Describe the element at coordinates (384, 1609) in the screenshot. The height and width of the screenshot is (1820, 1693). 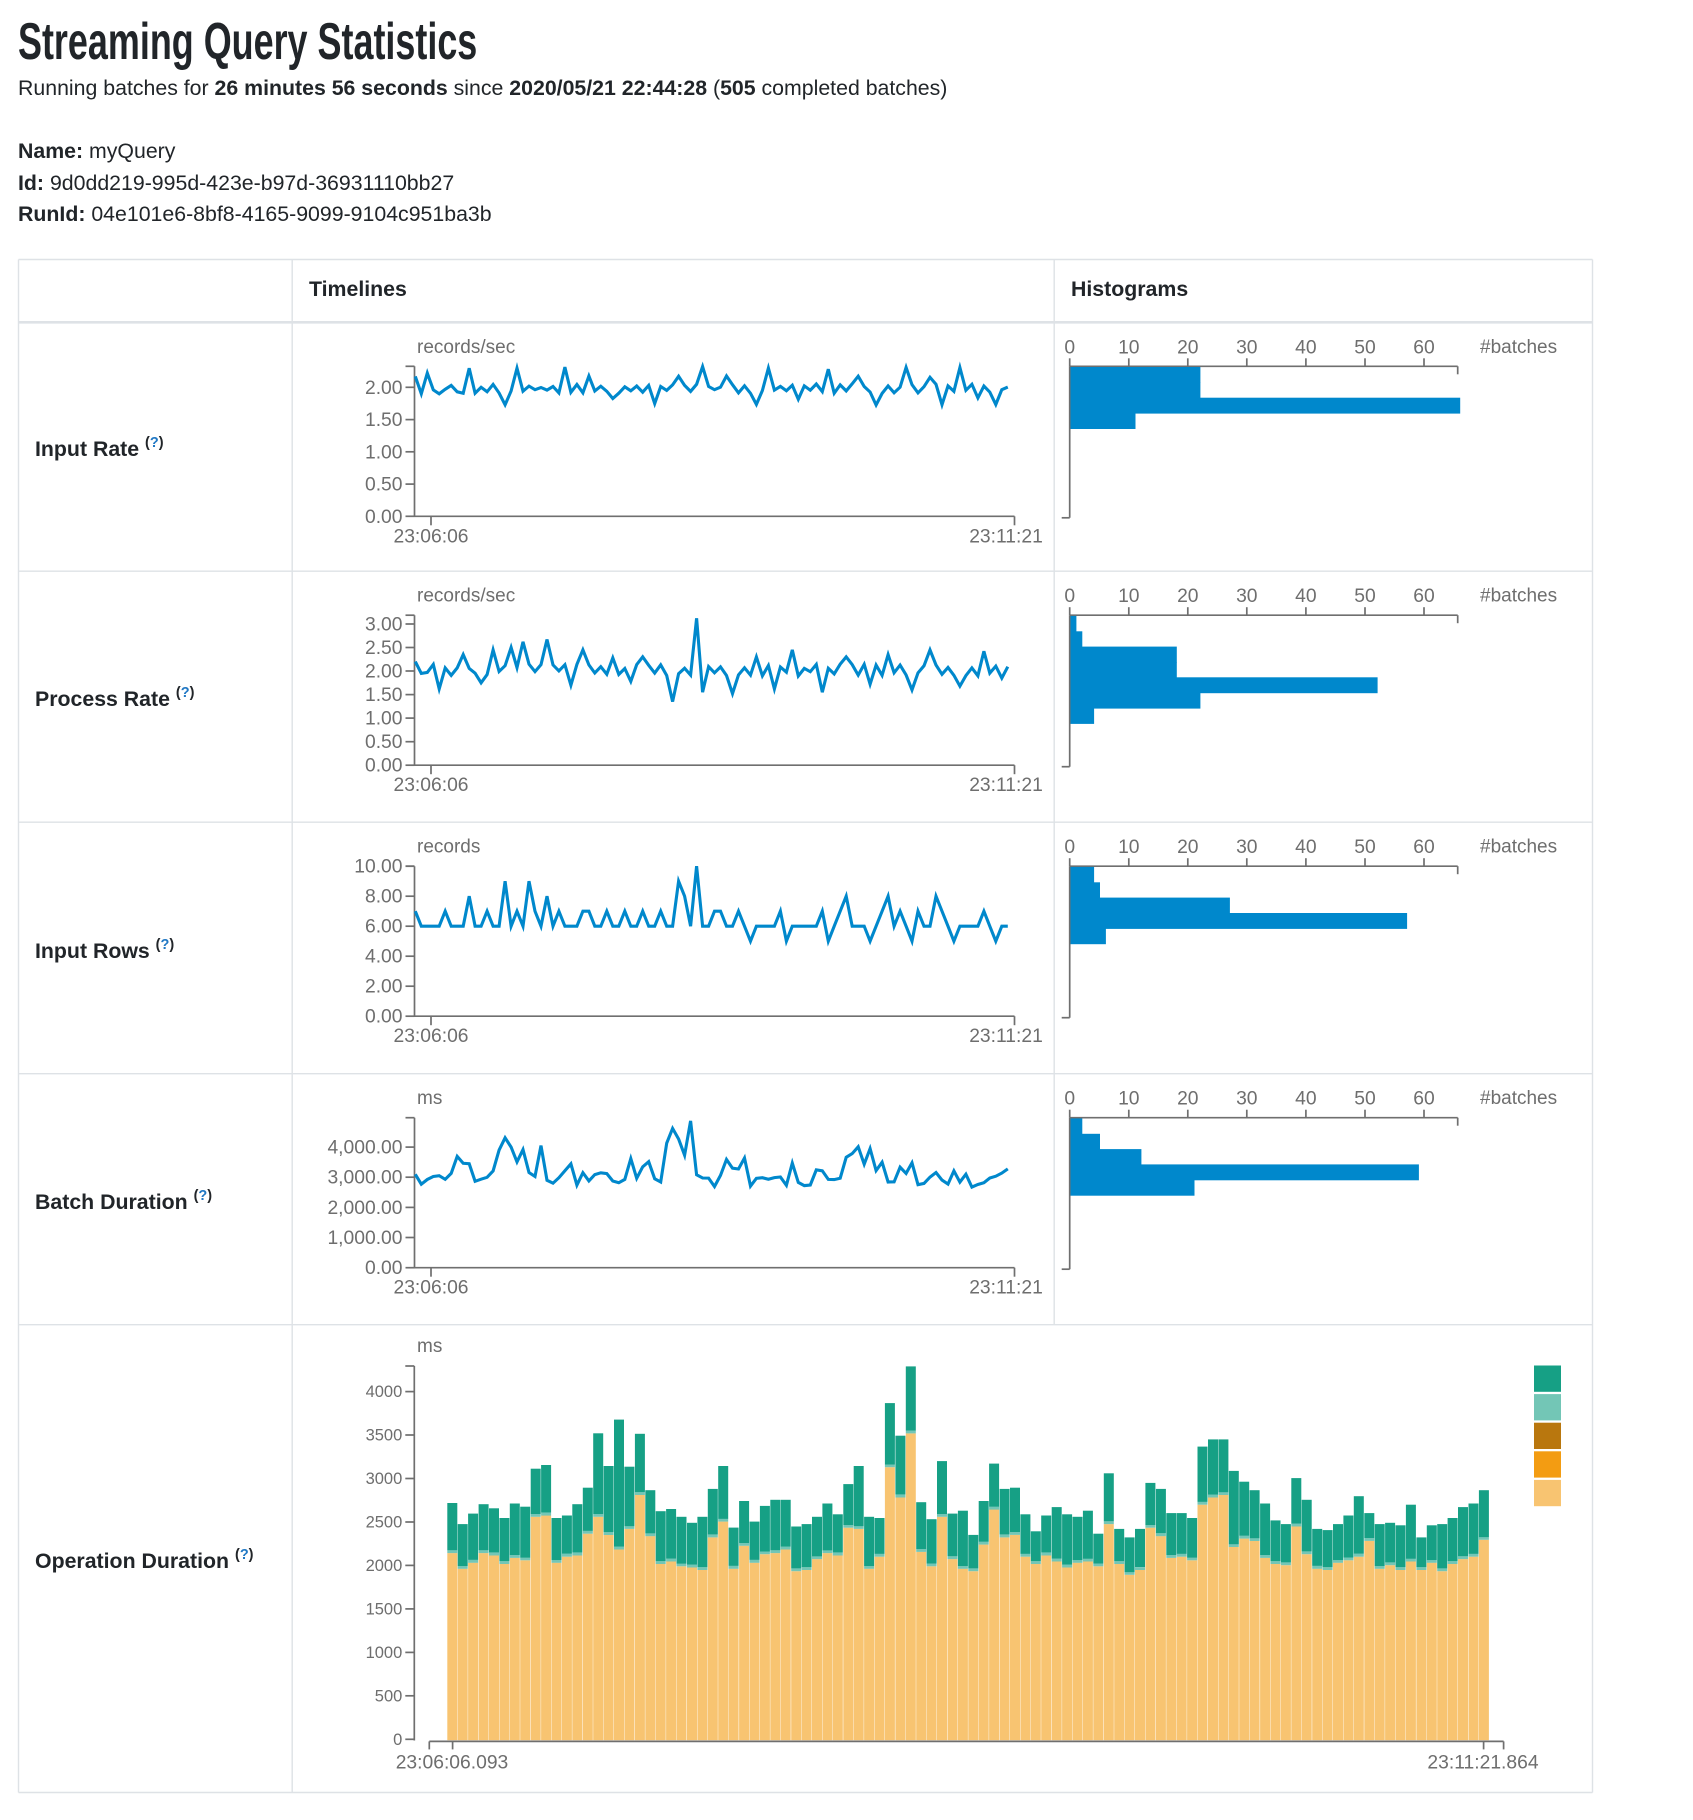
I see `svg-text: 1500` at that location.